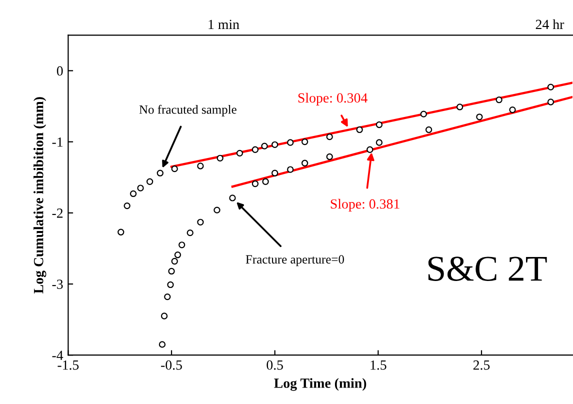 This screenshot has width=573, height=404. What do you see at coordinates (487, 268) in the screenshot?
I see `annotation: S&C 2T` at bounding box center [487, 268].